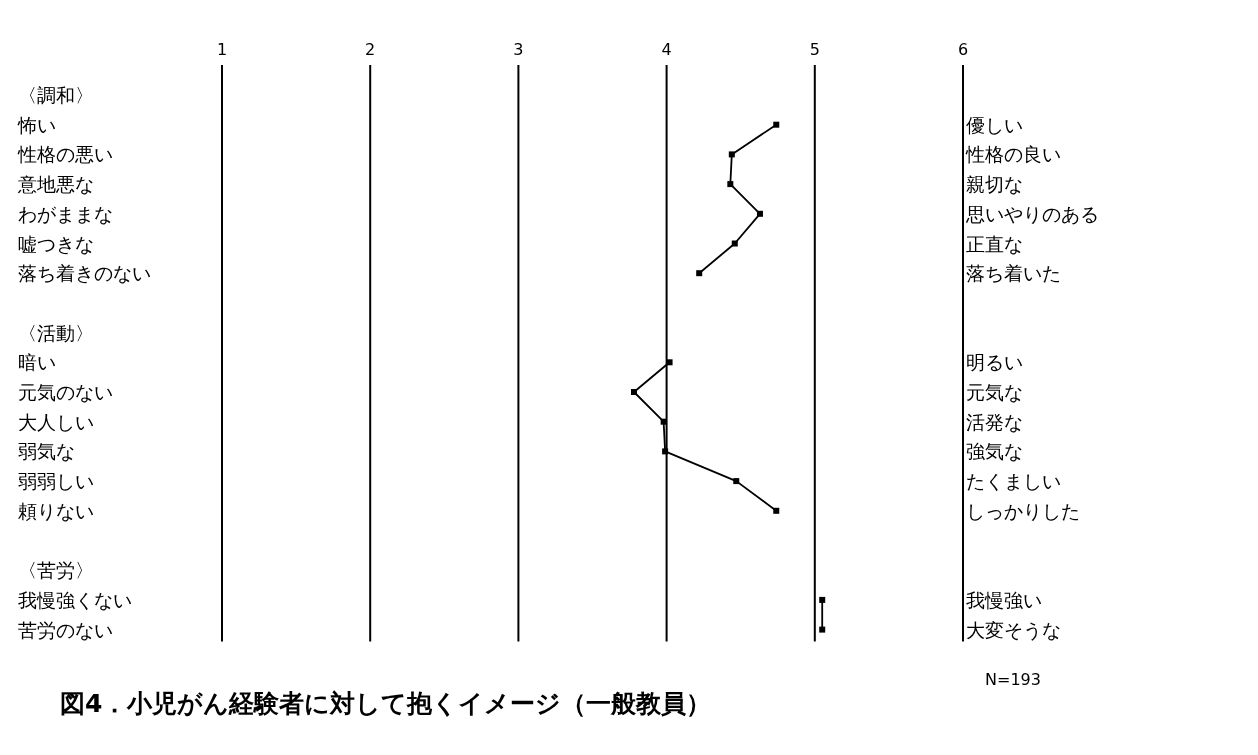 This screenshot has height=755, width=1258. Describe the element at coordinates (75, 599) in the screenshot. I see `y-tick-label: 我慢強くない` at that location.